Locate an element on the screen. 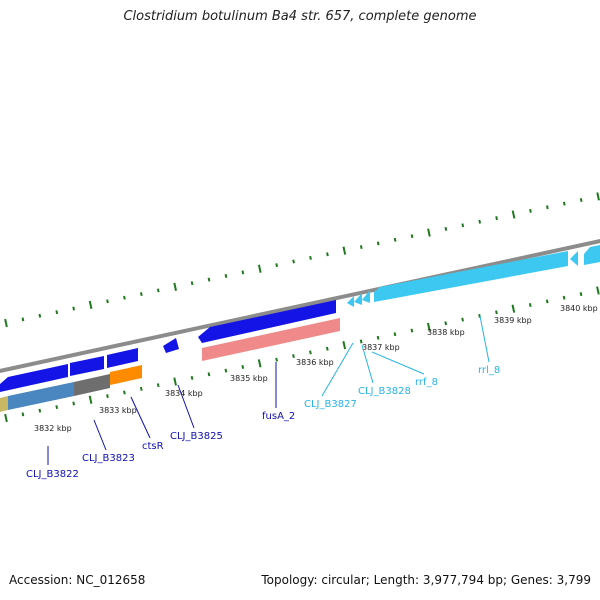 The height and width of the screenshot is (600, 600). gene-clj-b3825-arrow is located at coordinates (171, 345).